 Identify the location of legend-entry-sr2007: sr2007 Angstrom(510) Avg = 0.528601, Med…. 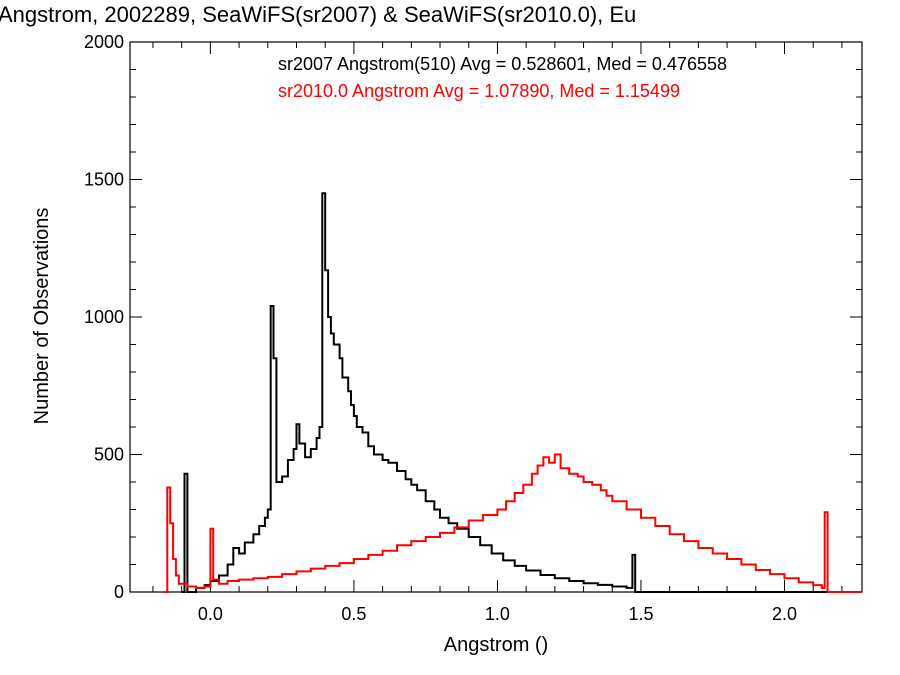
(502, 64).